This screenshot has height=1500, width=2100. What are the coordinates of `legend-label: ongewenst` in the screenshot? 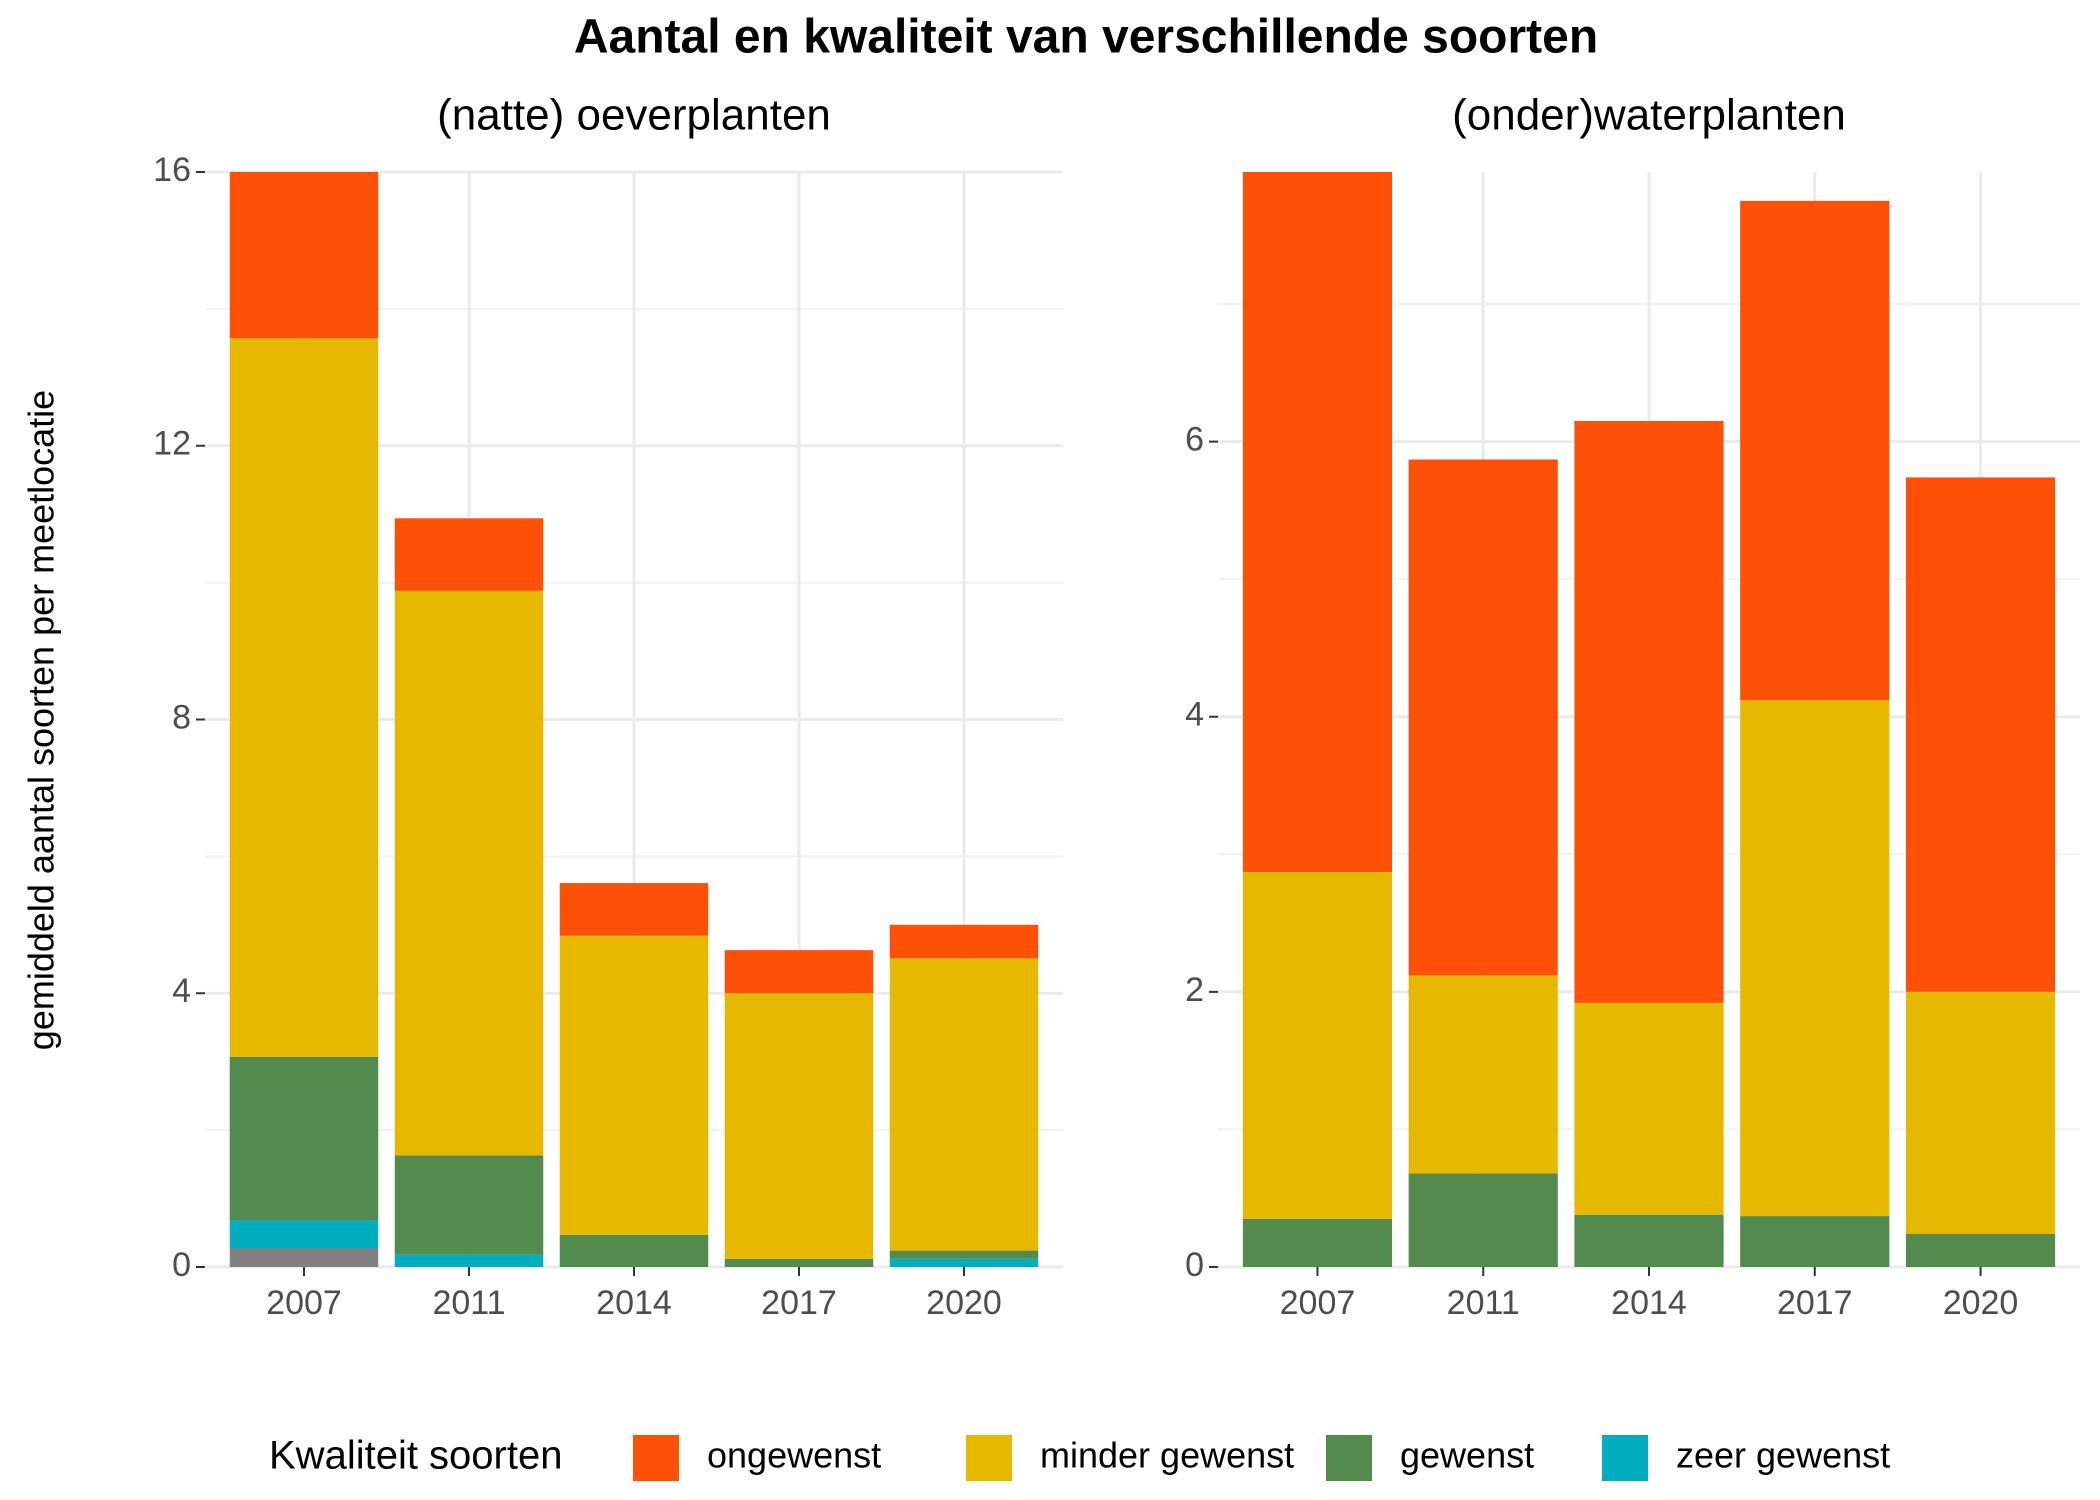 It's located at (794, 1455).